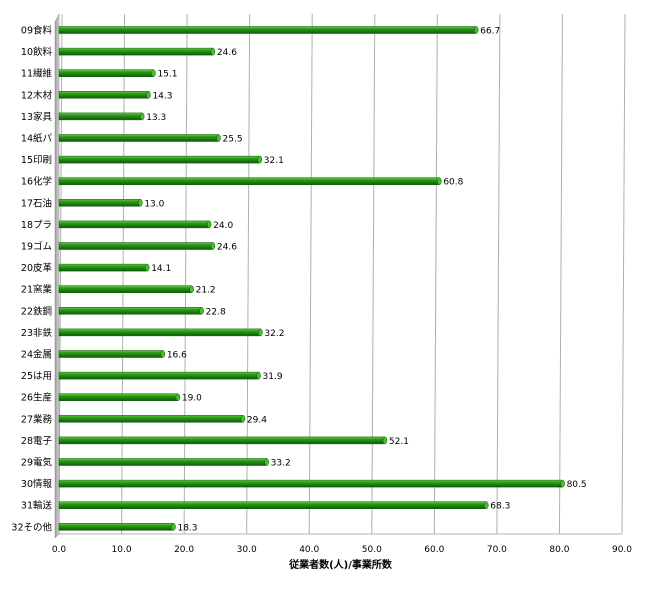  I want to click on category-label: 29電気, so click(37, 463).